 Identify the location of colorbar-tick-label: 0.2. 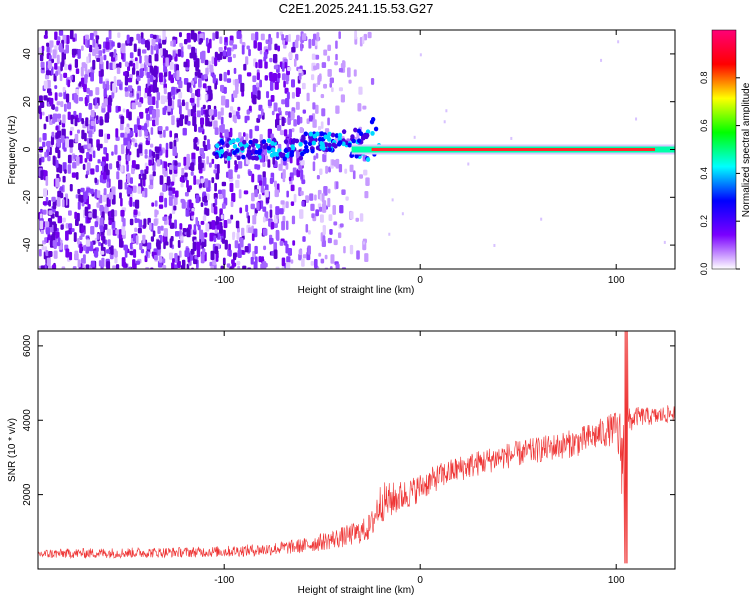
(704, 221).